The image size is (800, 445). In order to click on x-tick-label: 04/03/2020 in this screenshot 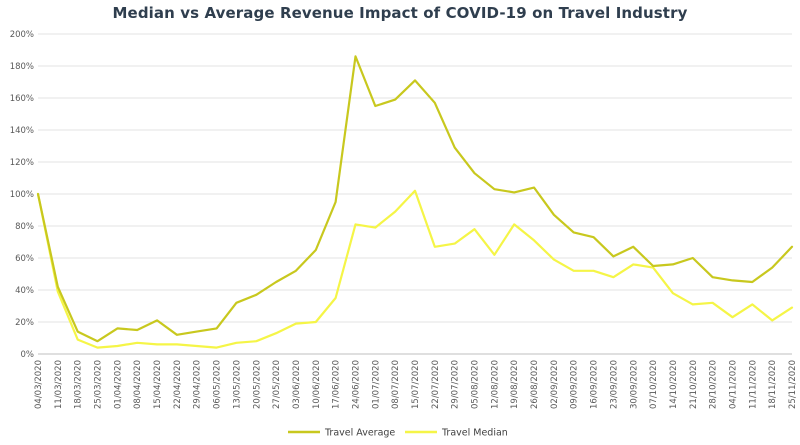, I will do `click(39, 384)`.